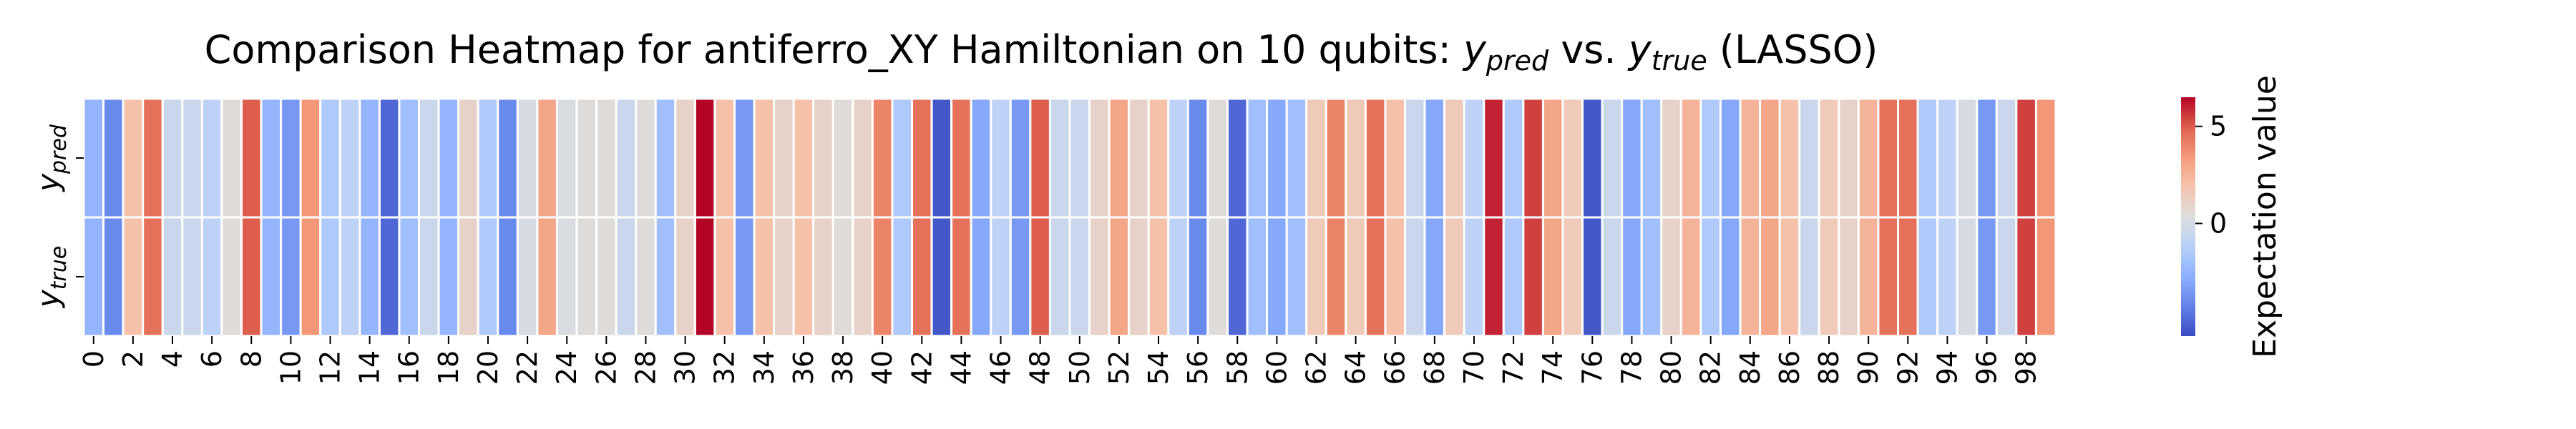 This screenshot has width=2576, height=429. I want to click on x-tick-label: 48, so click(1040, 367).